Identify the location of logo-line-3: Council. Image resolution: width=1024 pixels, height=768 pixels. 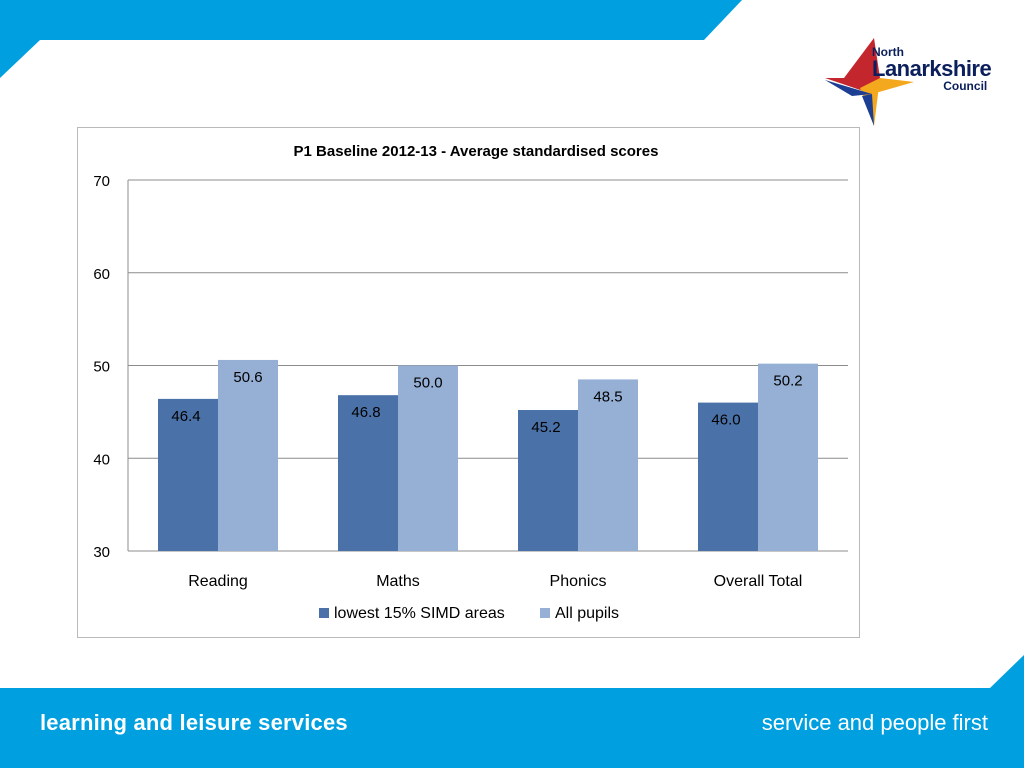
(965, 86).